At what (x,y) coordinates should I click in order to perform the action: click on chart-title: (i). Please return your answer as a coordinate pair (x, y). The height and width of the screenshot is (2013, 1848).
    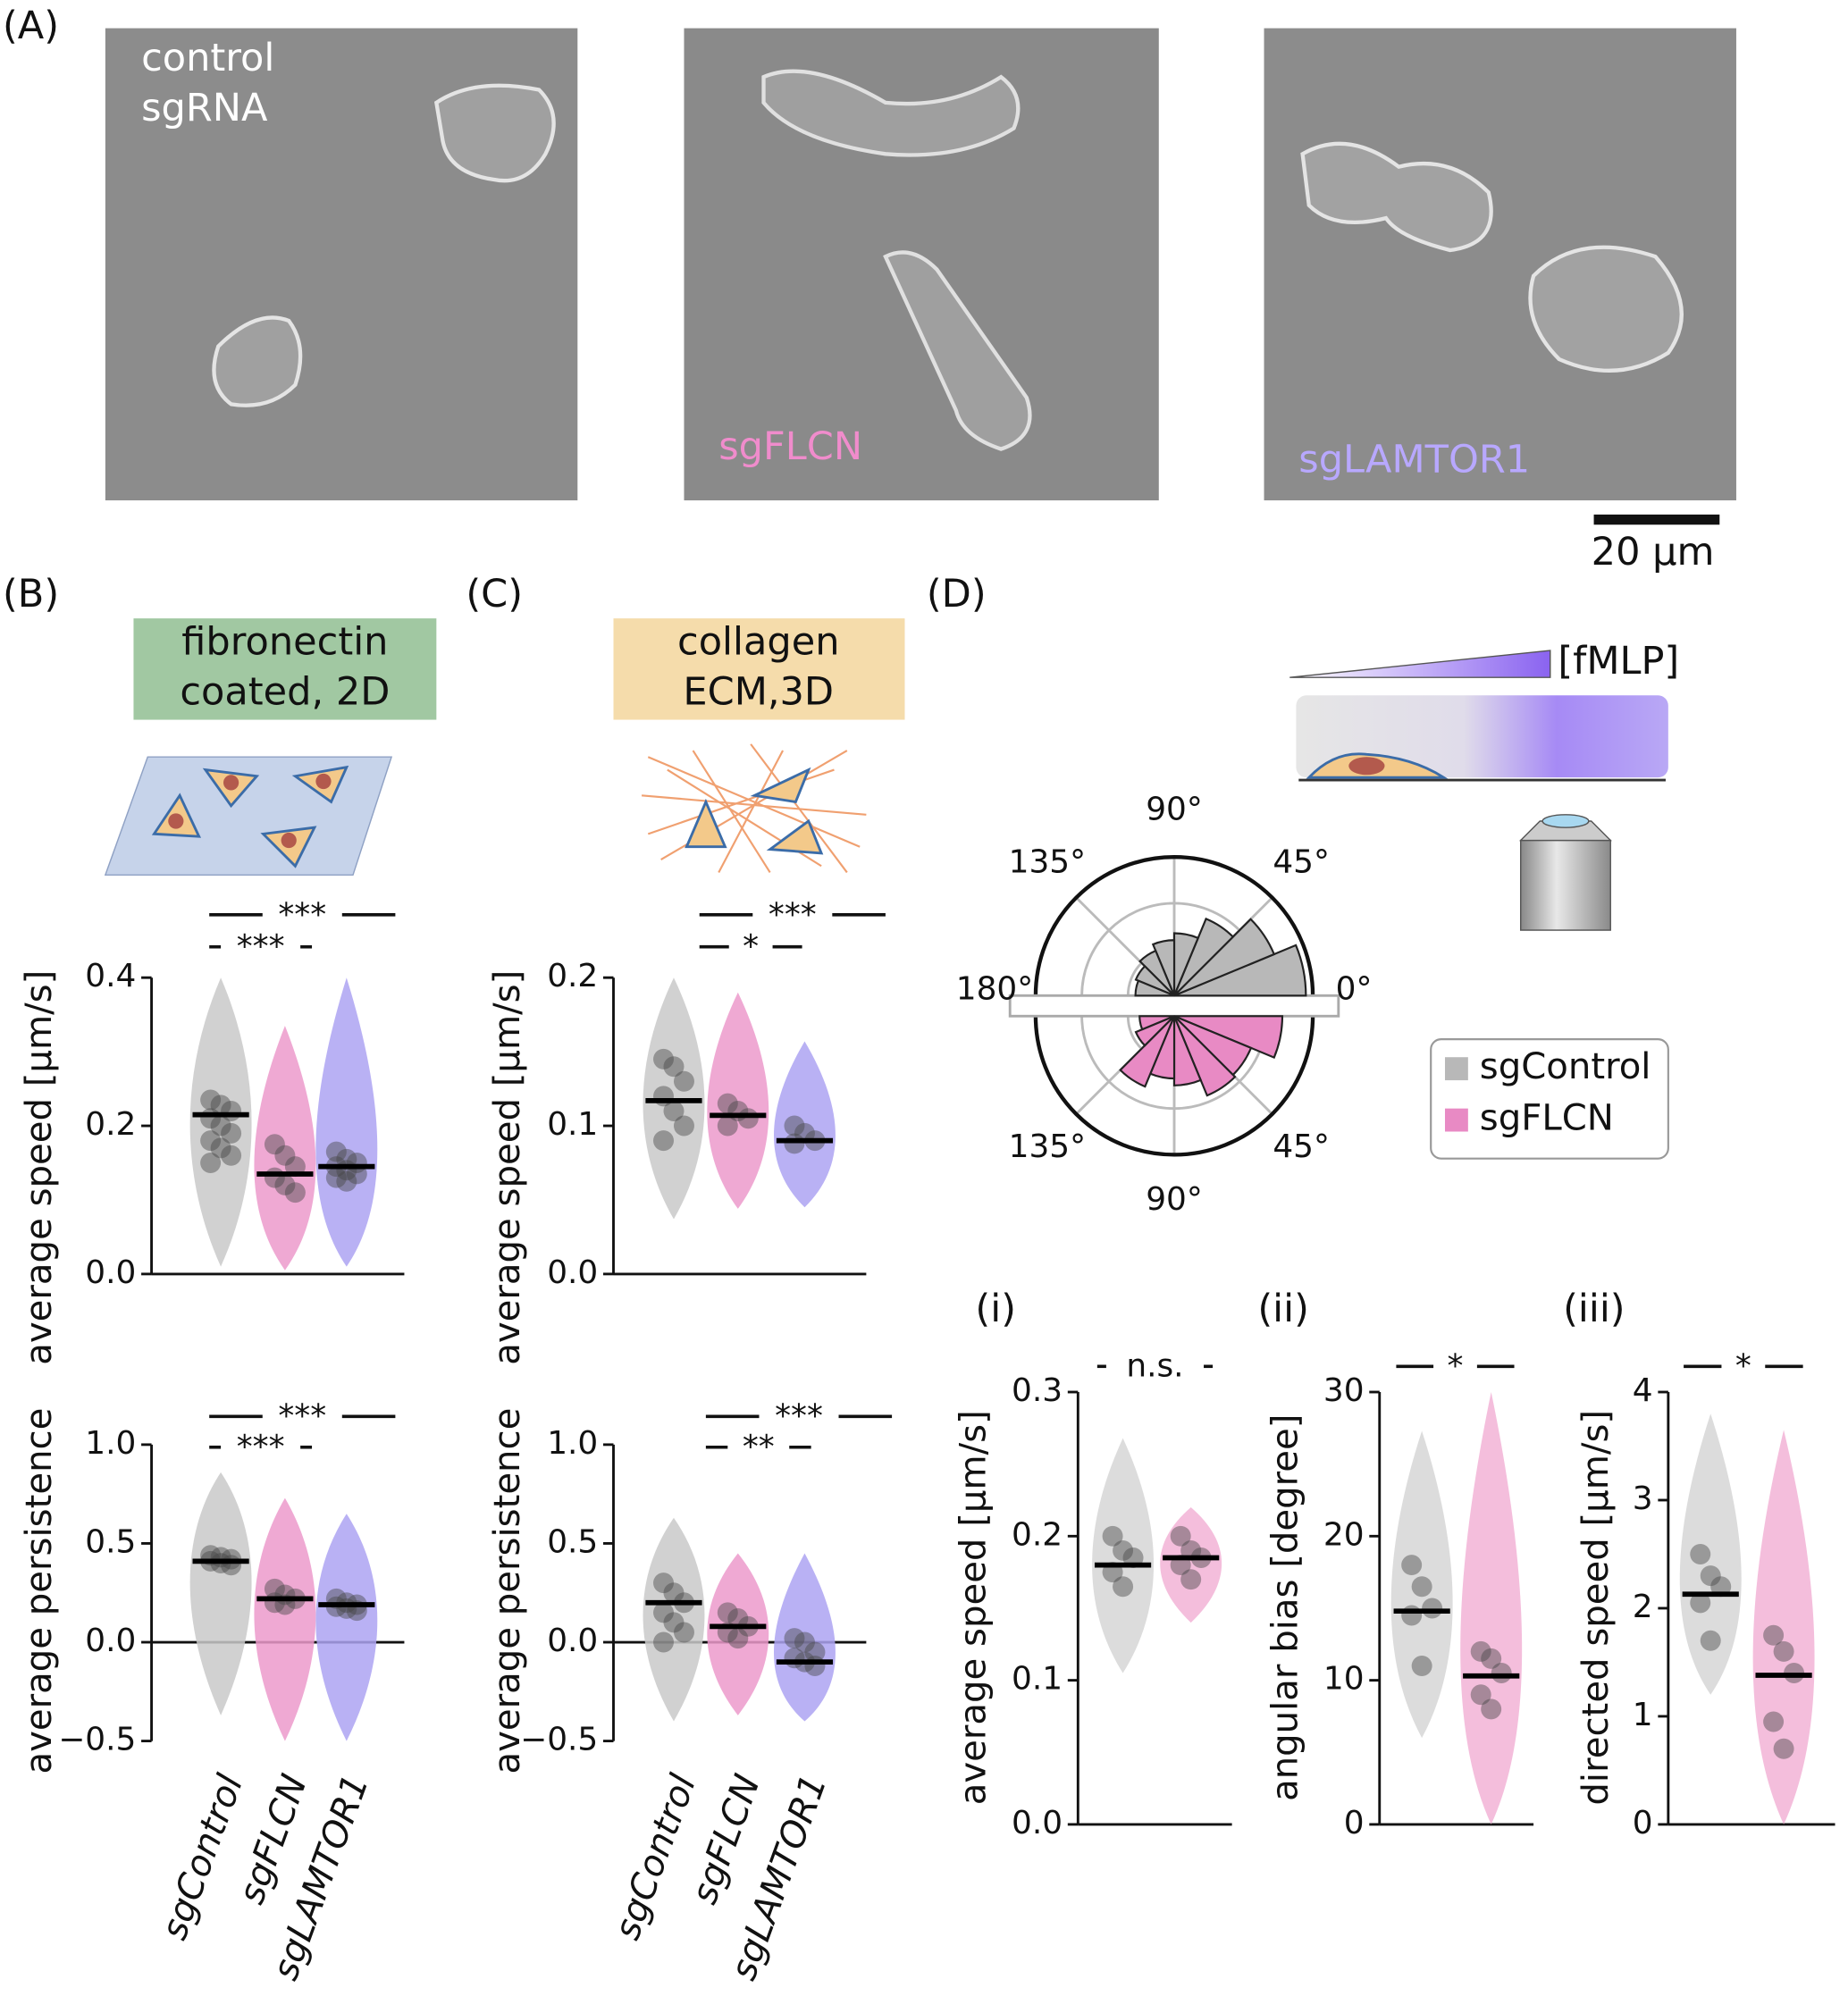
    Looking at the image, I should click on (995, 1309).